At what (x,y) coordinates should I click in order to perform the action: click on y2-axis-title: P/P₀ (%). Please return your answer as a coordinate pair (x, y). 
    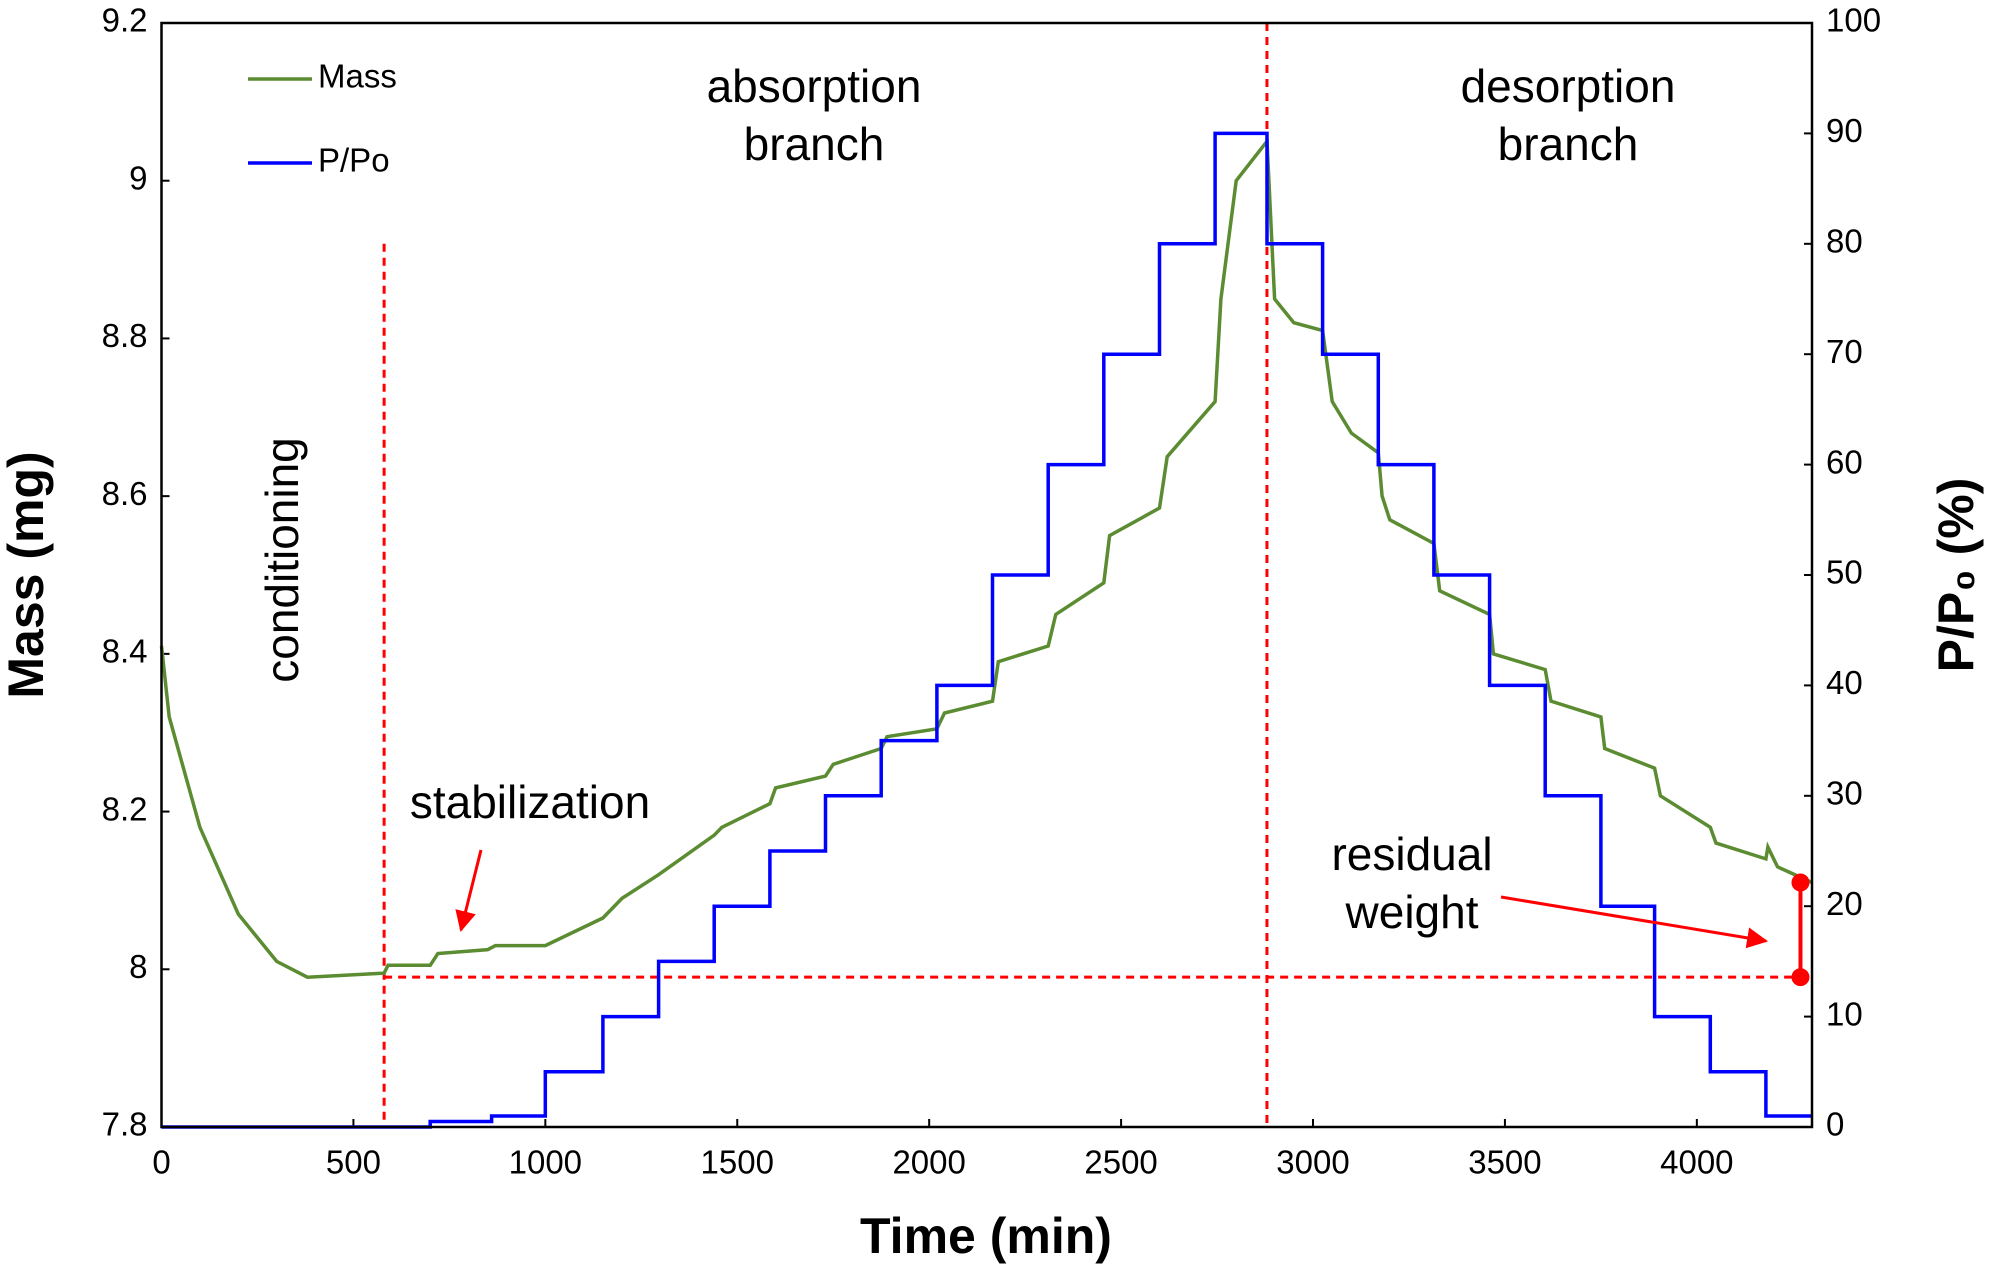
    Looking at the image, I should click on (1956, 575).